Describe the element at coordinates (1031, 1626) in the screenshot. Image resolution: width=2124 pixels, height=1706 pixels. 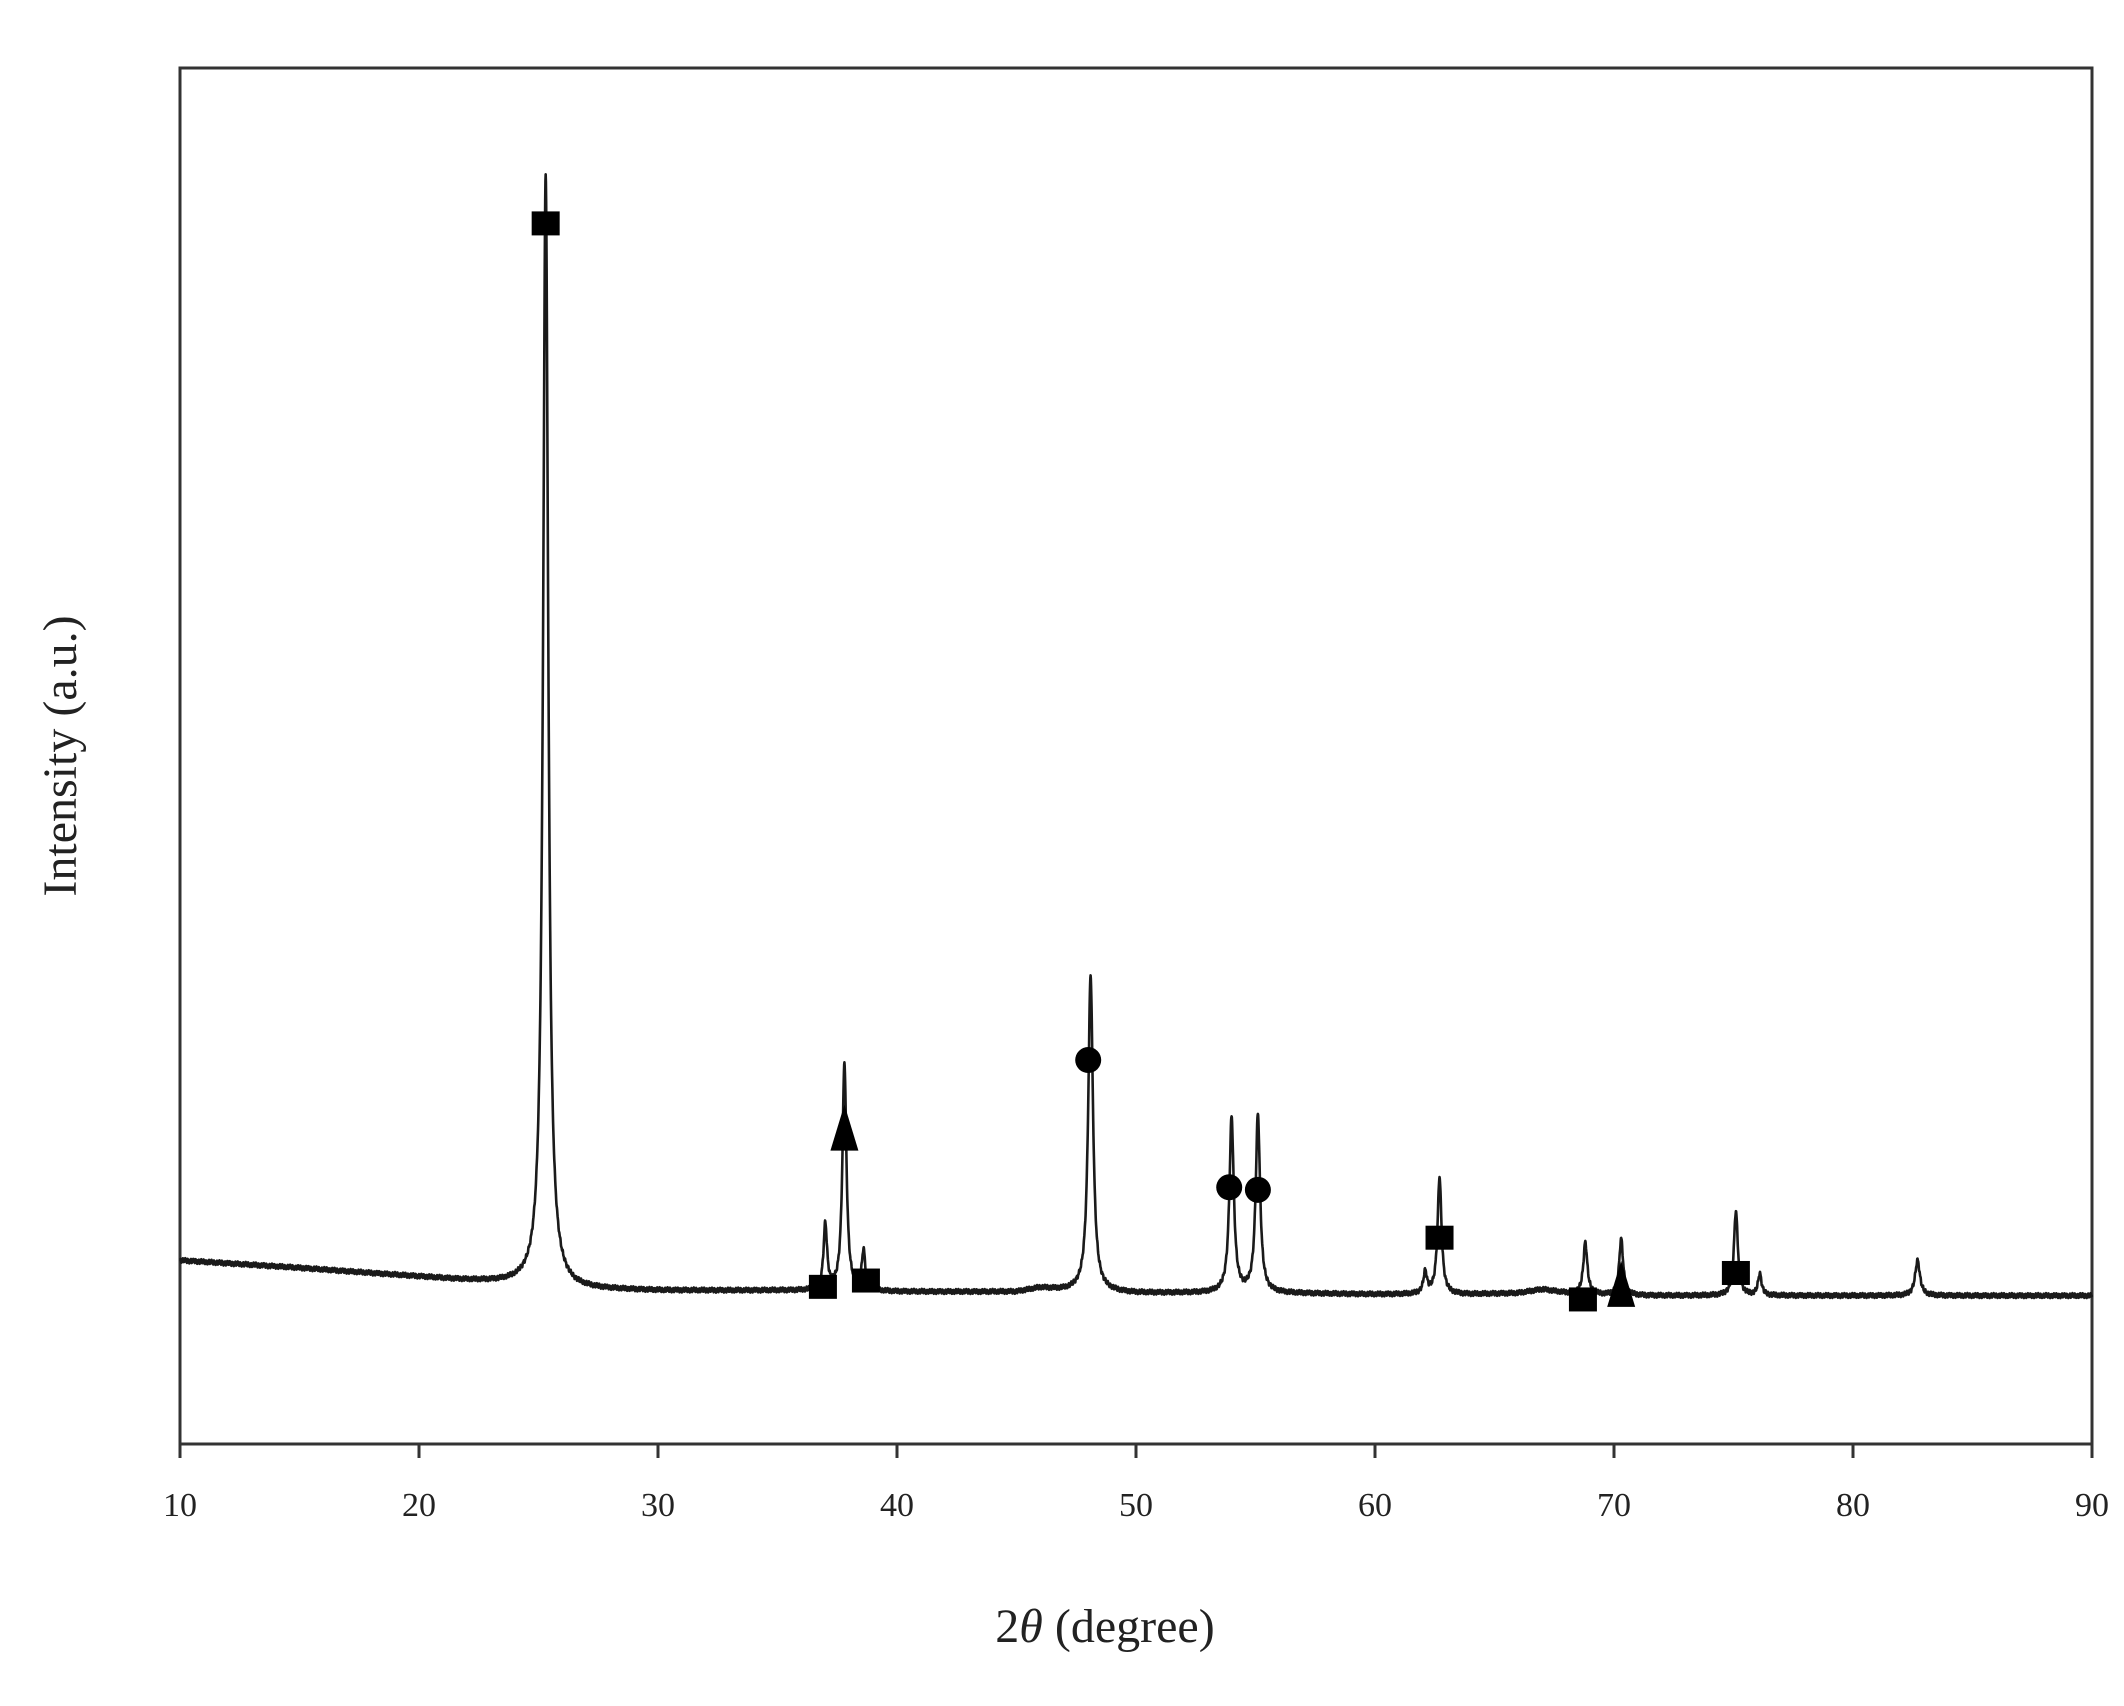
I see `x-axis-label-symbol: θ` at that location.